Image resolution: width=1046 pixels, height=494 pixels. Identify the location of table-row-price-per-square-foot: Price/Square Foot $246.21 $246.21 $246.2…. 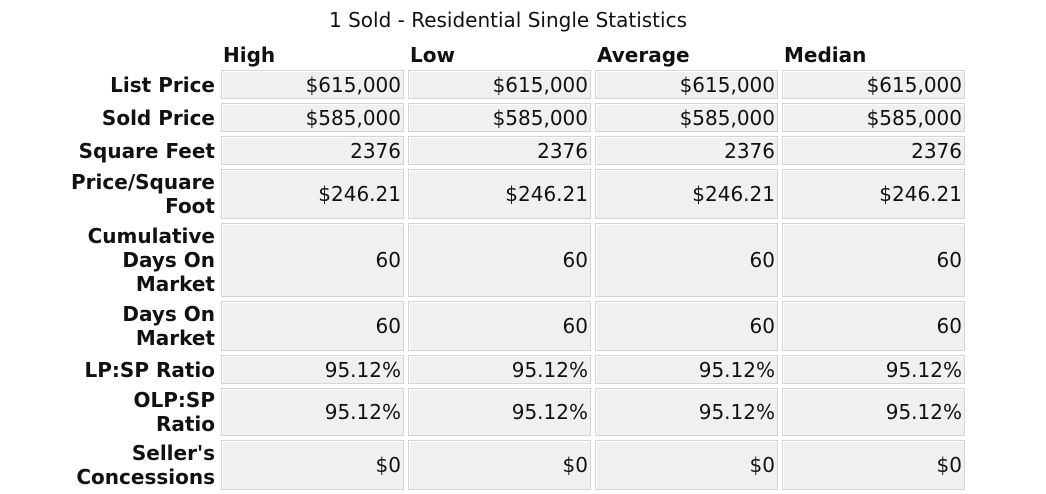
(517, 194).